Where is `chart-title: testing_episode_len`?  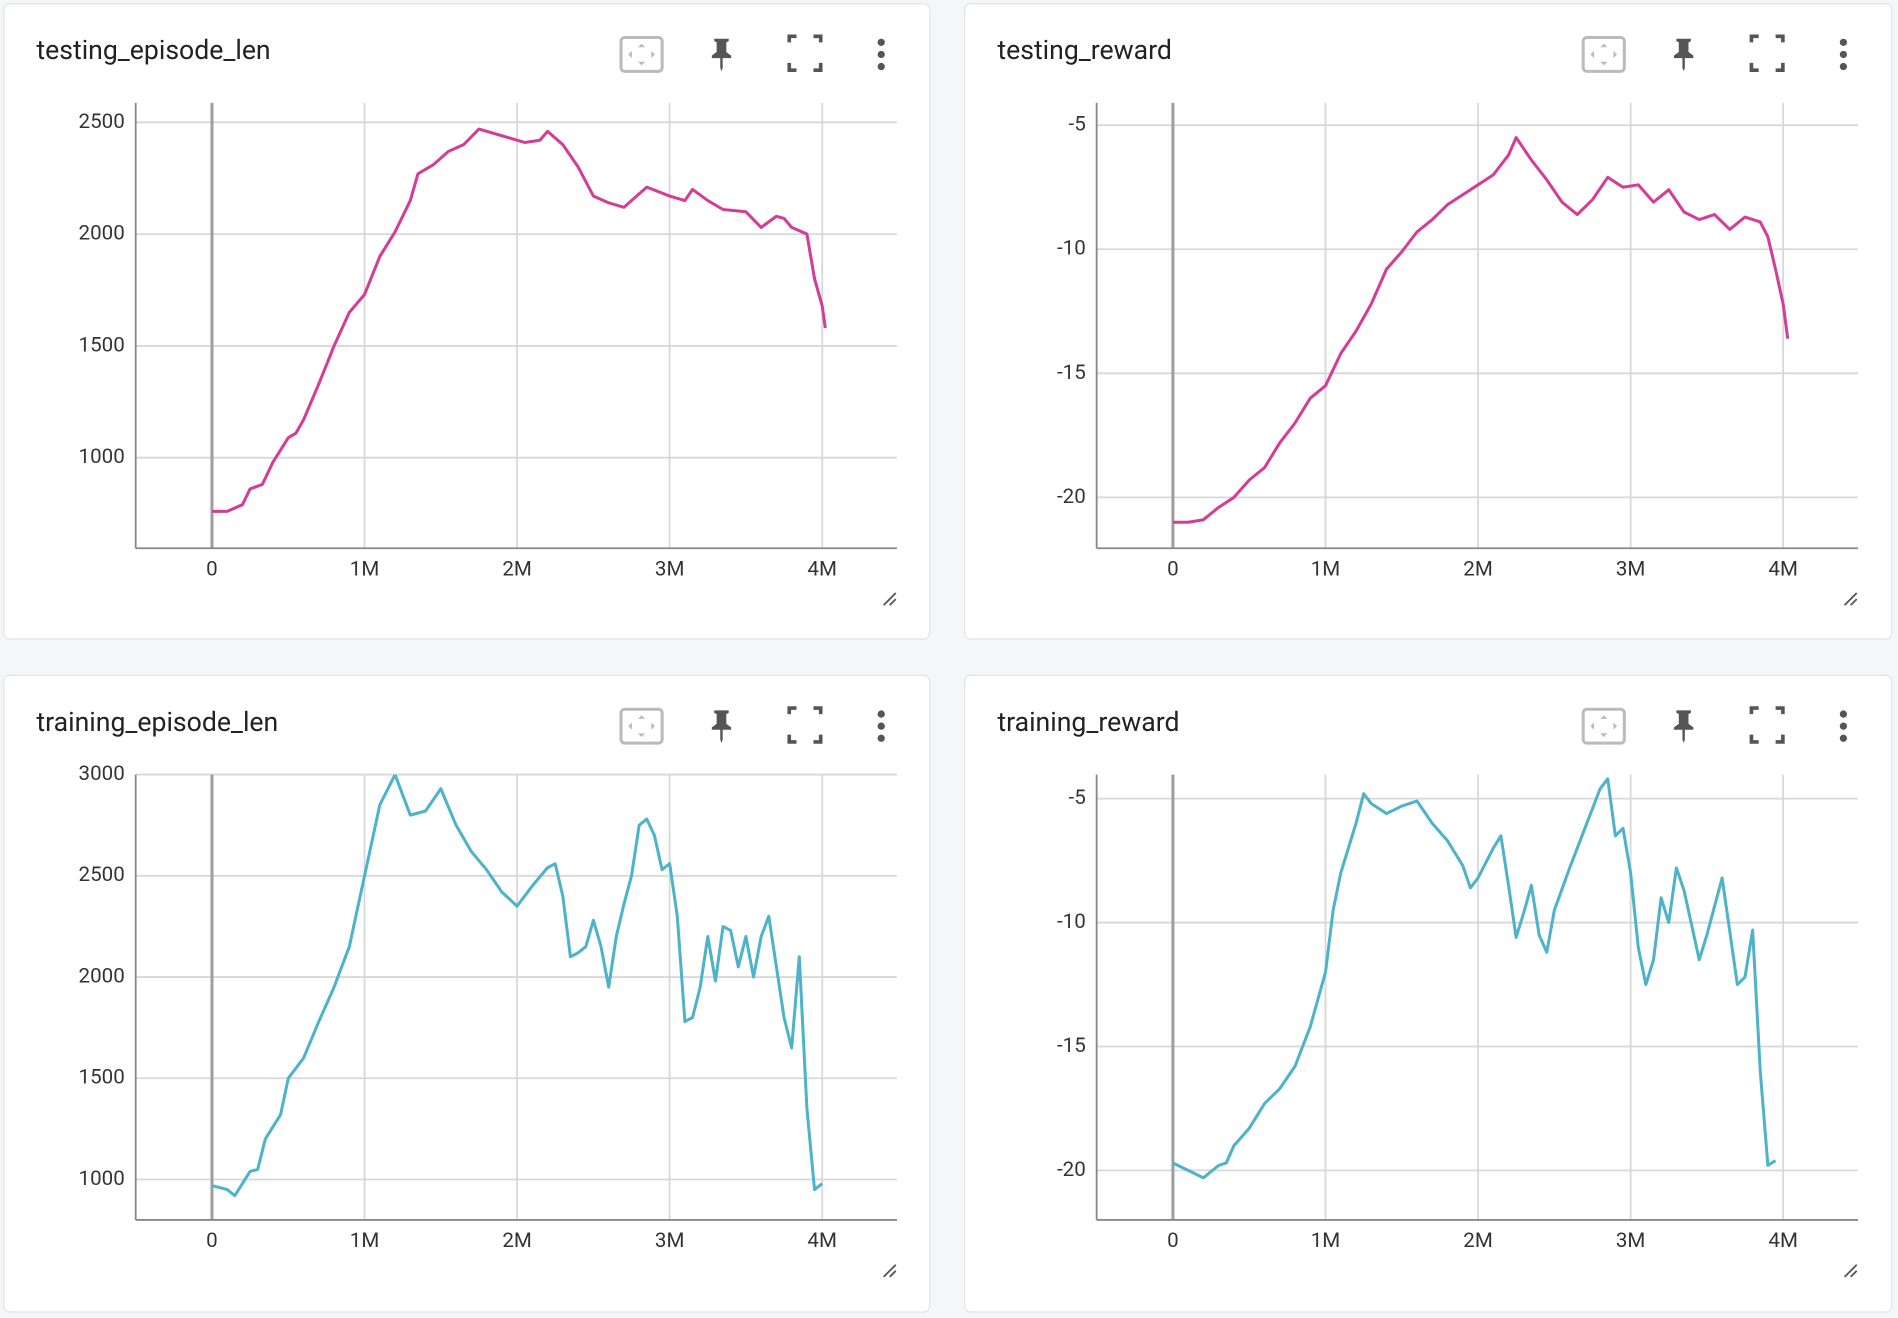 chart-title: testing_episode_len is located at coordinates (153, 50).